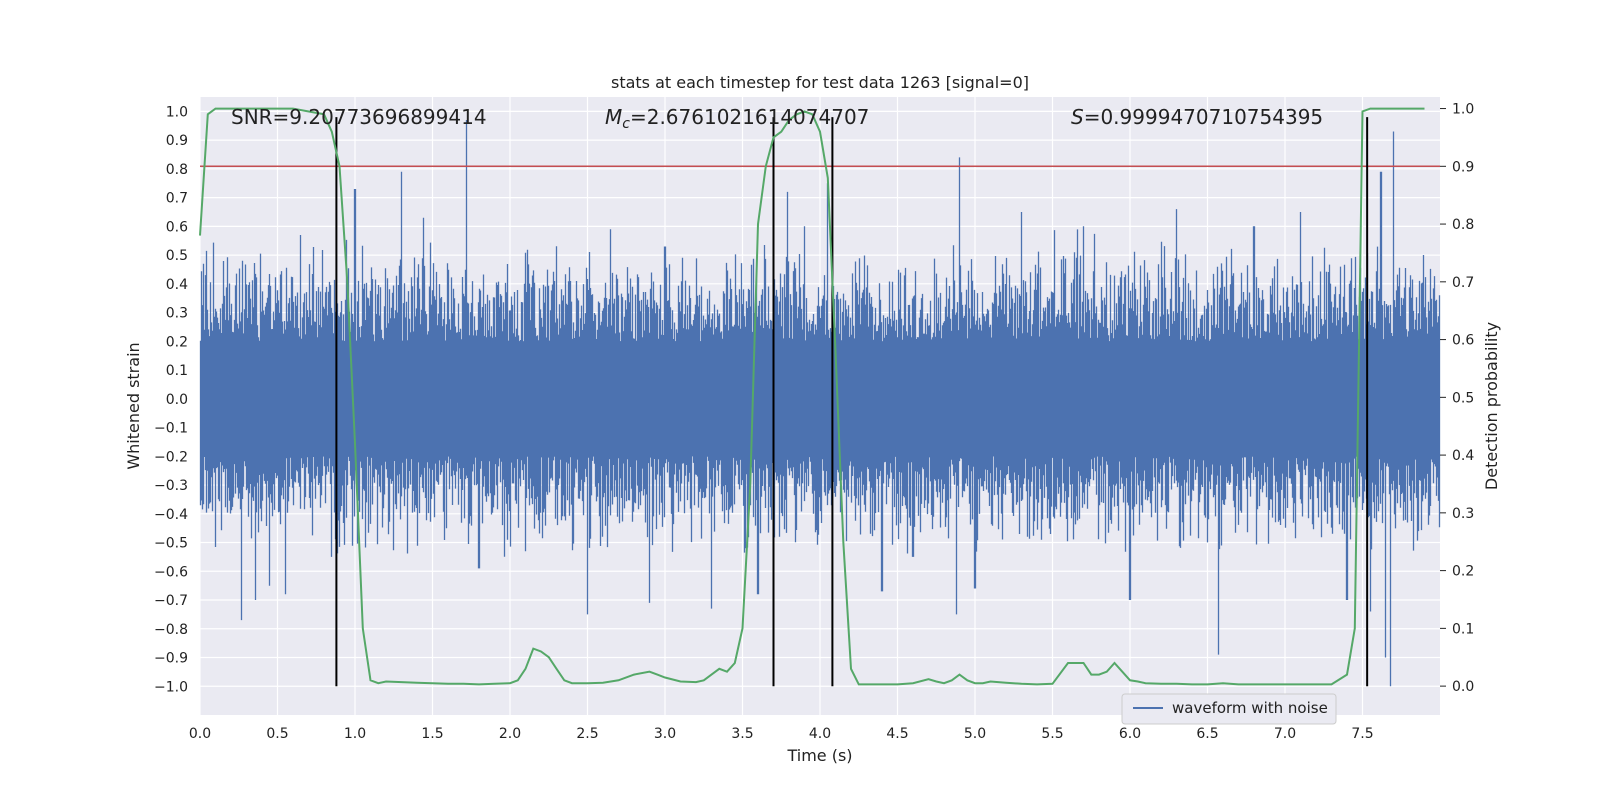 The image size is (1600, 800). I want to click on x-tick-label: 5.5, so click(1052, 734).